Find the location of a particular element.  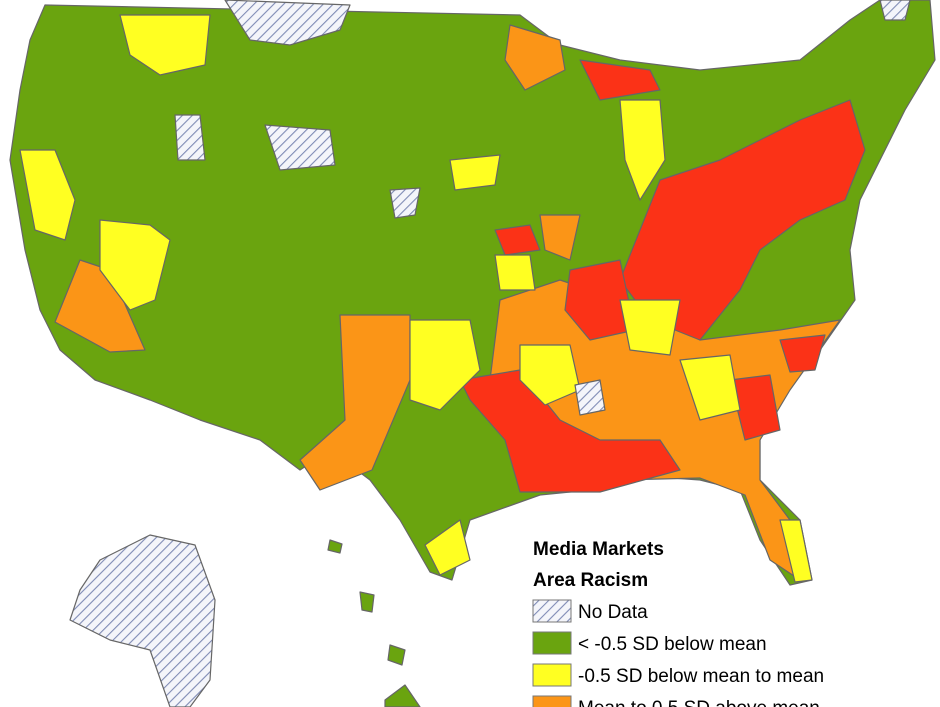

legend-label: -0.5 SD below mean to mean is located at coordinates (701, 676).